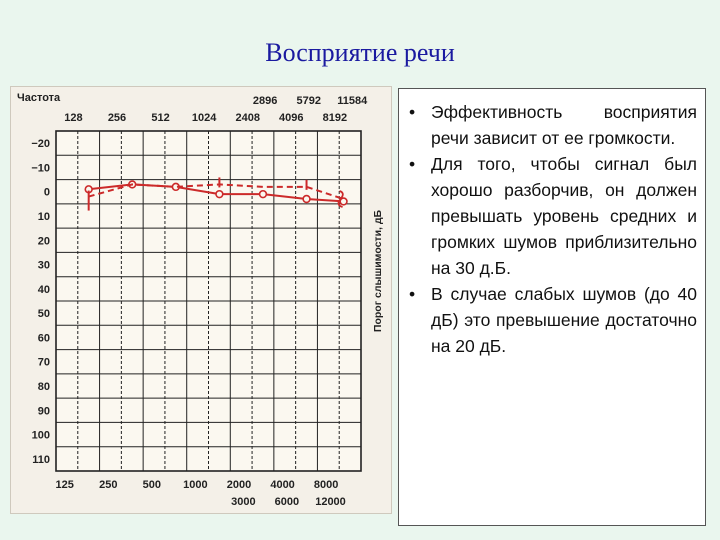  Describe the element at coordinates (73, 118) in the screenshot. I see `top-freq-label: 128` at that location.